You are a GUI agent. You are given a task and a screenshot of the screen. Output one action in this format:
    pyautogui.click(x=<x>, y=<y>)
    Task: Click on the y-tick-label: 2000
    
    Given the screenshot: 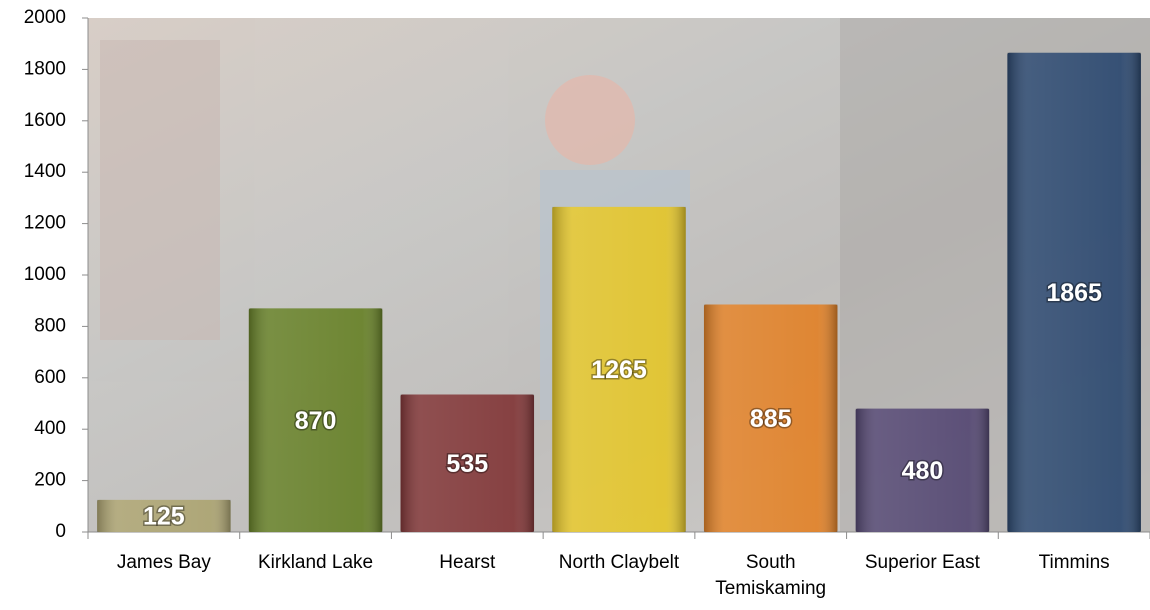 What is the action you would take?
    pyautogui.click(x=45, y=17)
    